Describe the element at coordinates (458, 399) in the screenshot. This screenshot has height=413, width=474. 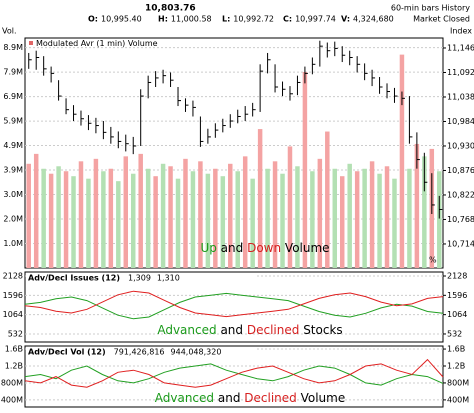
I see `y2-tick-label: 400M` at that location.